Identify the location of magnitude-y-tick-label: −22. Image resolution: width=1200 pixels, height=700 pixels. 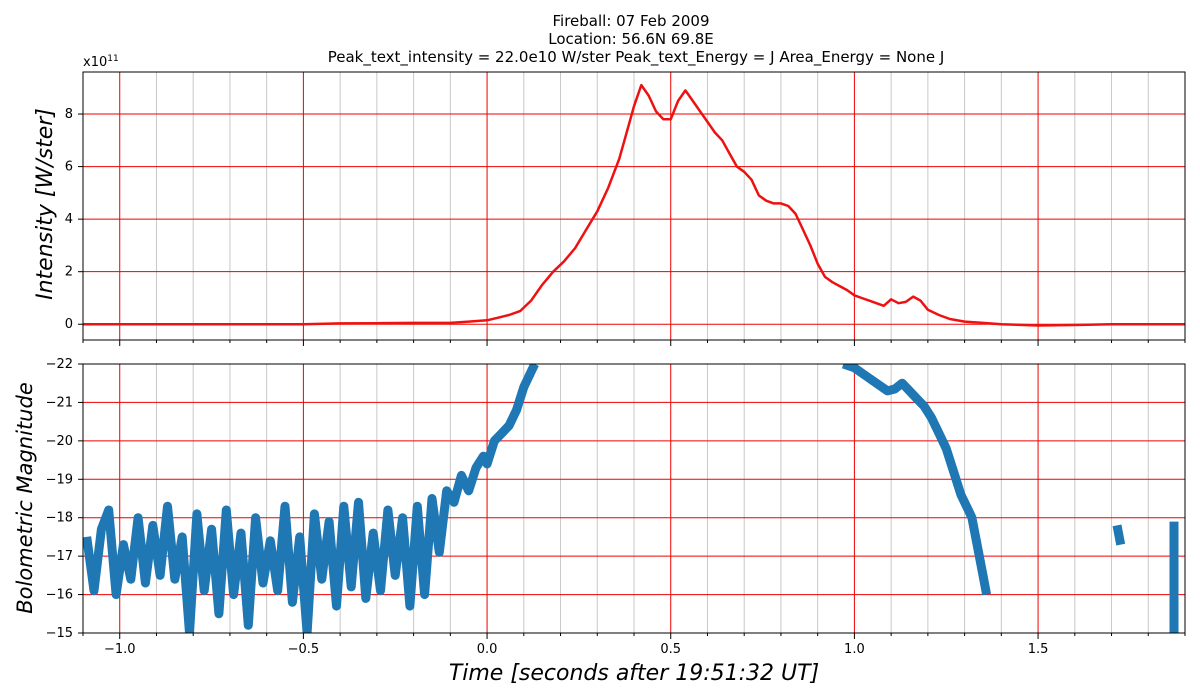
(59, 364).